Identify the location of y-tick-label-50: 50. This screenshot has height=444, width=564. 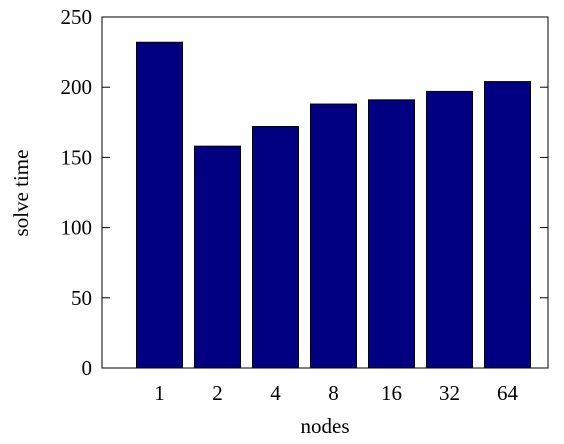
(81, 298).